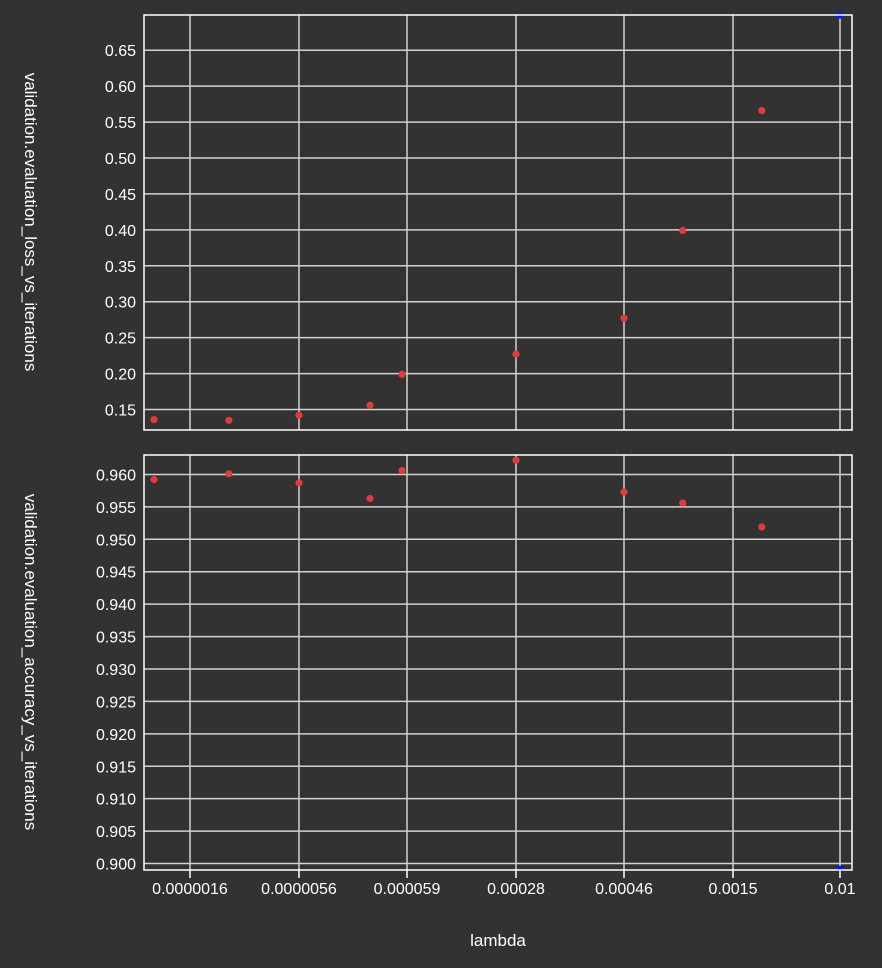  Describe the element at coordinates (116, 540) in the screenshot. I see `bottom-y-tick-label: 0.950` at that location.